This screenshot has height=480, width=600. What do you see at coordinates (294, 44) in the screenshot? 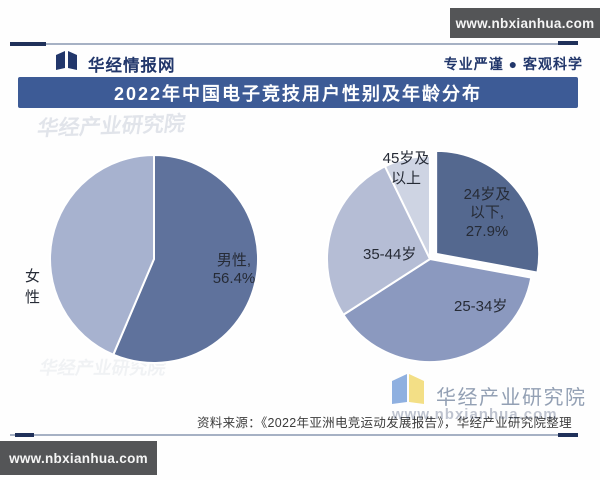
I see `panel-top-rule` at bounding box center [294, 44].